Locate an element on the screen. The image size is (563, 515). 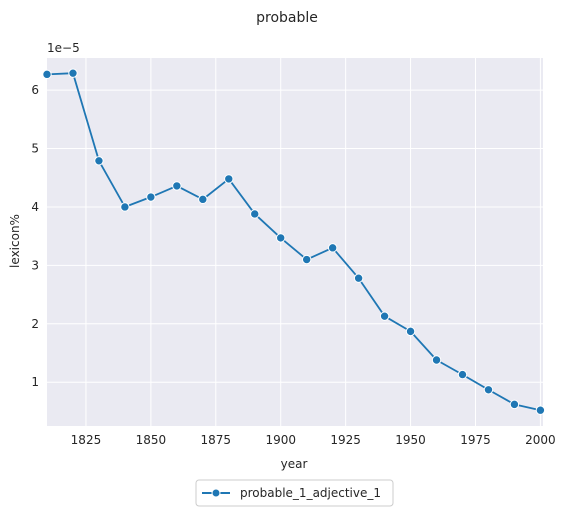
legend-box is located at coordinates (294, 493).